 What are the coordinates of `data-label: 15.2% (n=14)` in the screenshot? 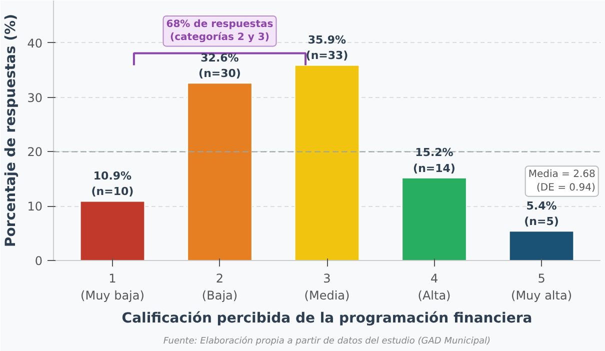 It's located at (434, 160).